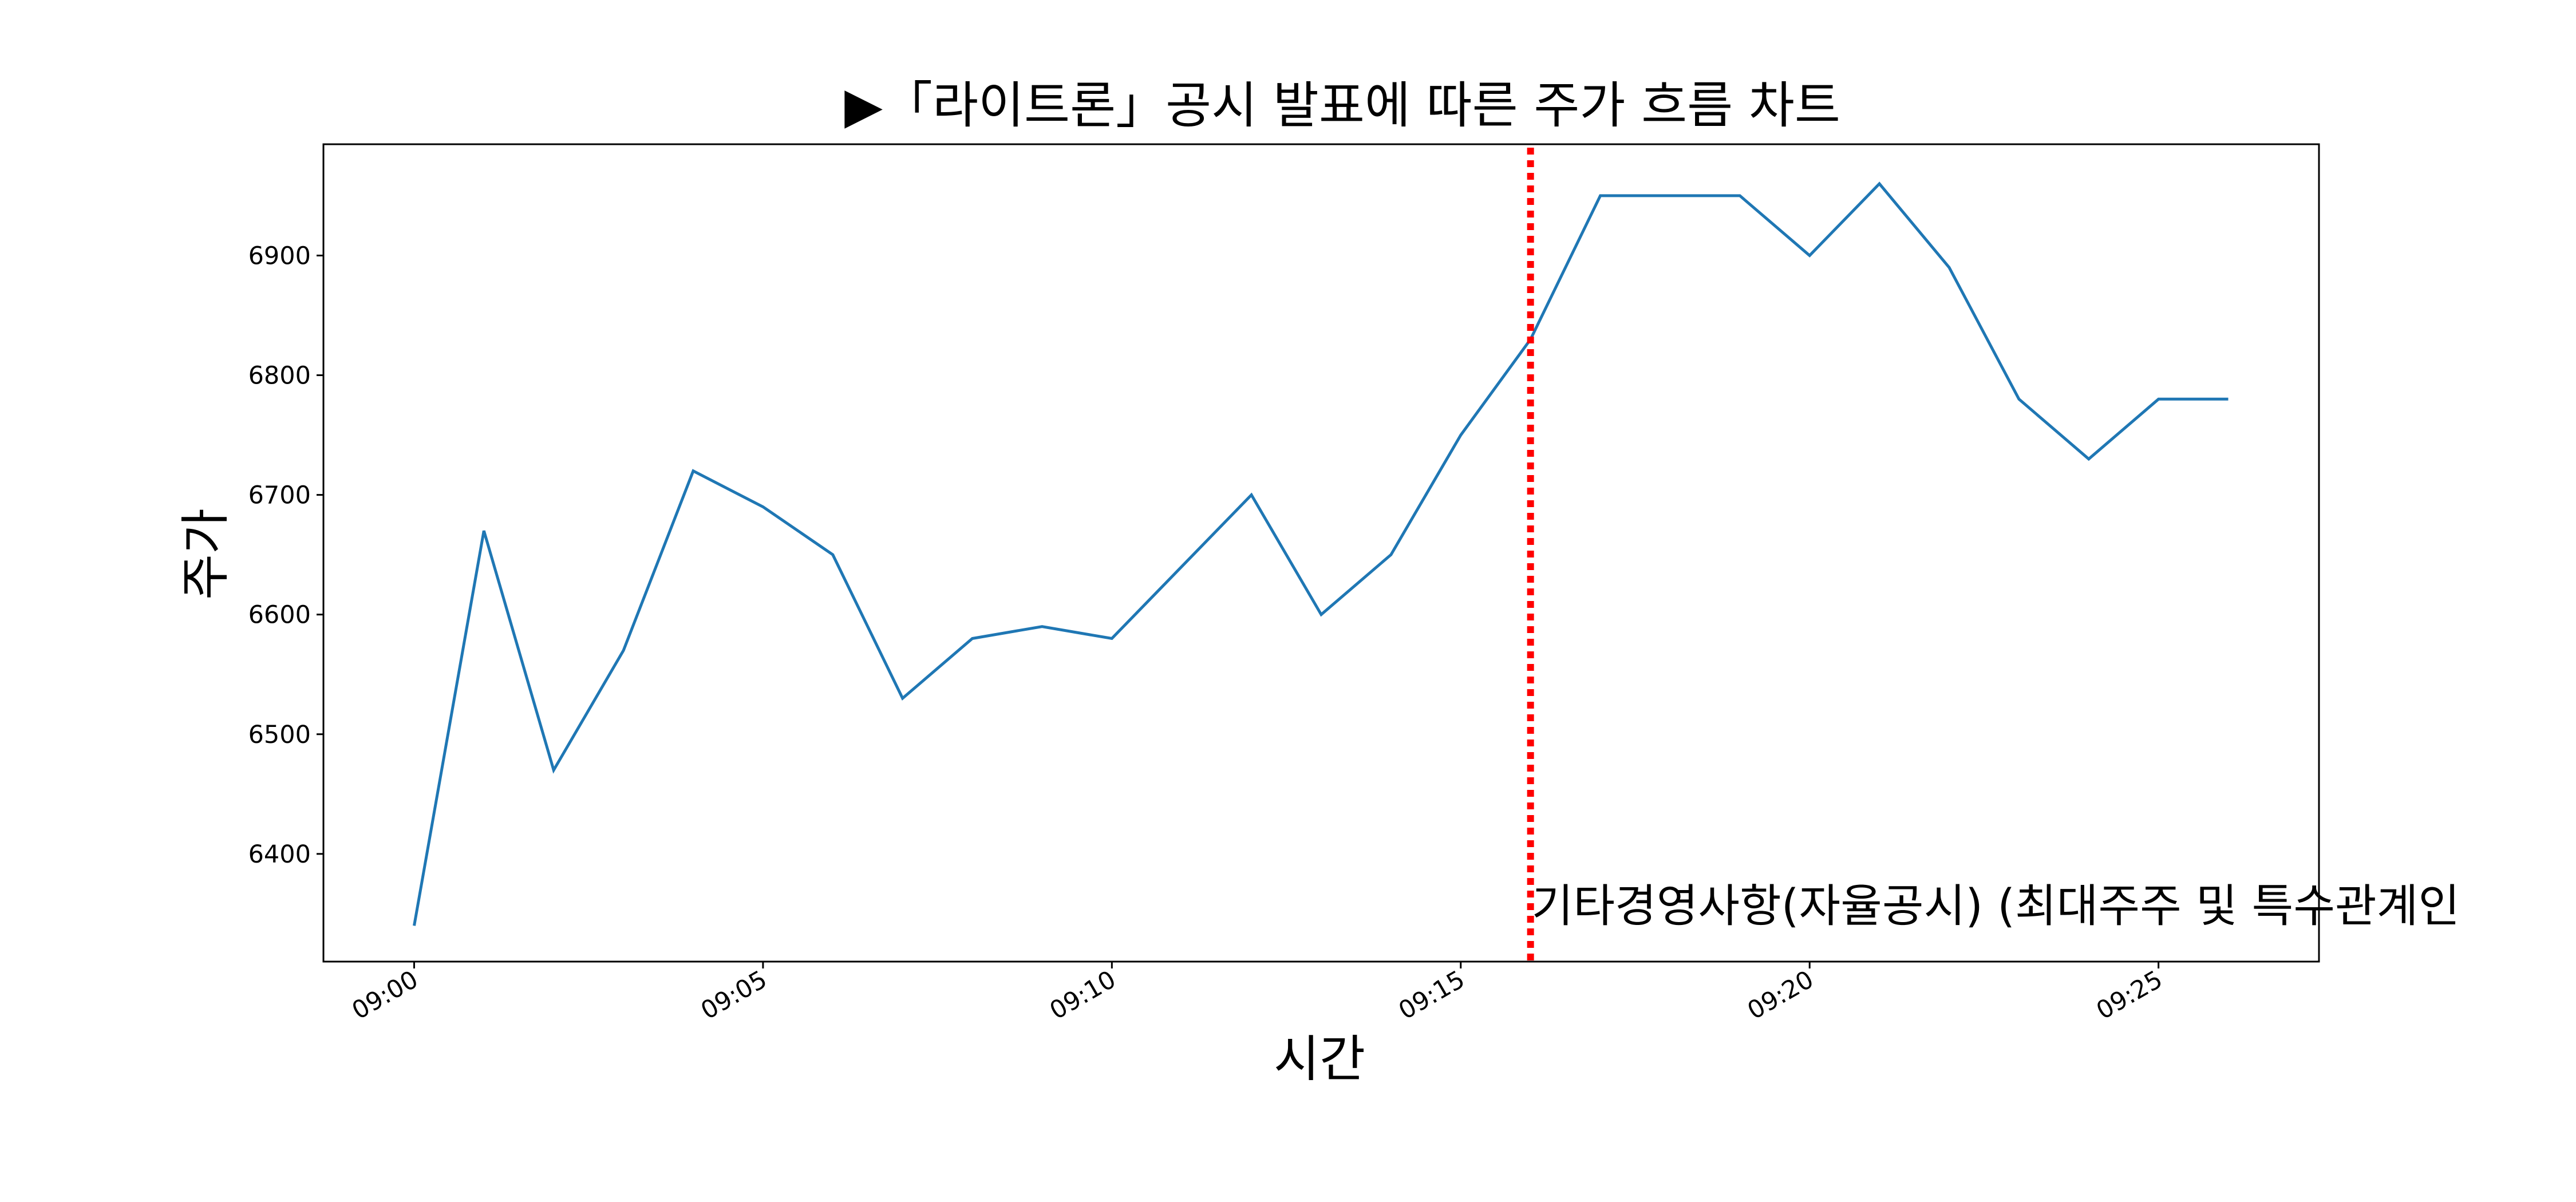 The height and width of the screenshot is (1202, 2576). What do you see at coordinates (279, 735) in the screenshot?
I see `y-tick-label: 6500` at bounding box center [279, 735].